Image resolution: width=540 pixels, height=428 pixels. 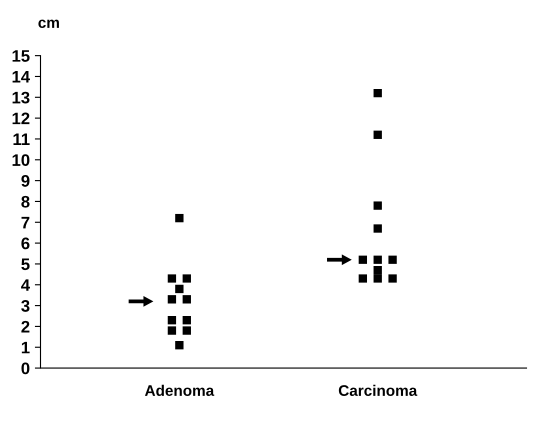 I want to click on y-tick-label: 14, so click(x=21, y=77).